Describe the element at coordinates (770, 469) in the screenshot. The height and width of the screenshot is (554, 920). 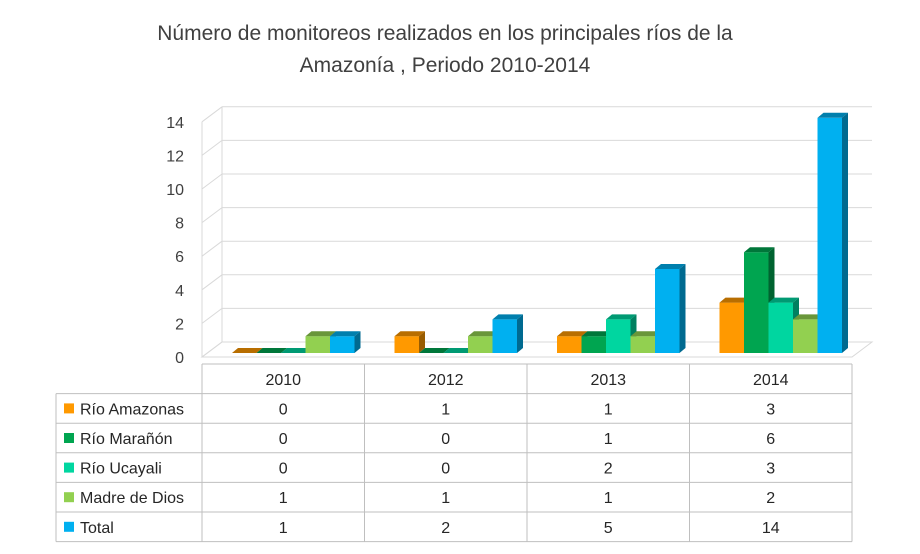
I see `data-label: 3` at that location.